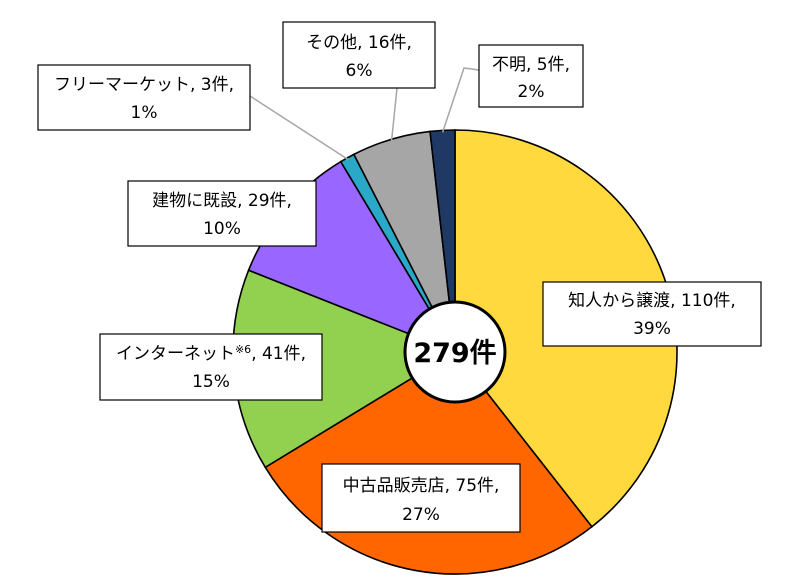 The width and height of the screenshot is (808, 587). I want to click on slice-label-flea-market: フリーマーケット, 3件, 1%, so click(144, 97).